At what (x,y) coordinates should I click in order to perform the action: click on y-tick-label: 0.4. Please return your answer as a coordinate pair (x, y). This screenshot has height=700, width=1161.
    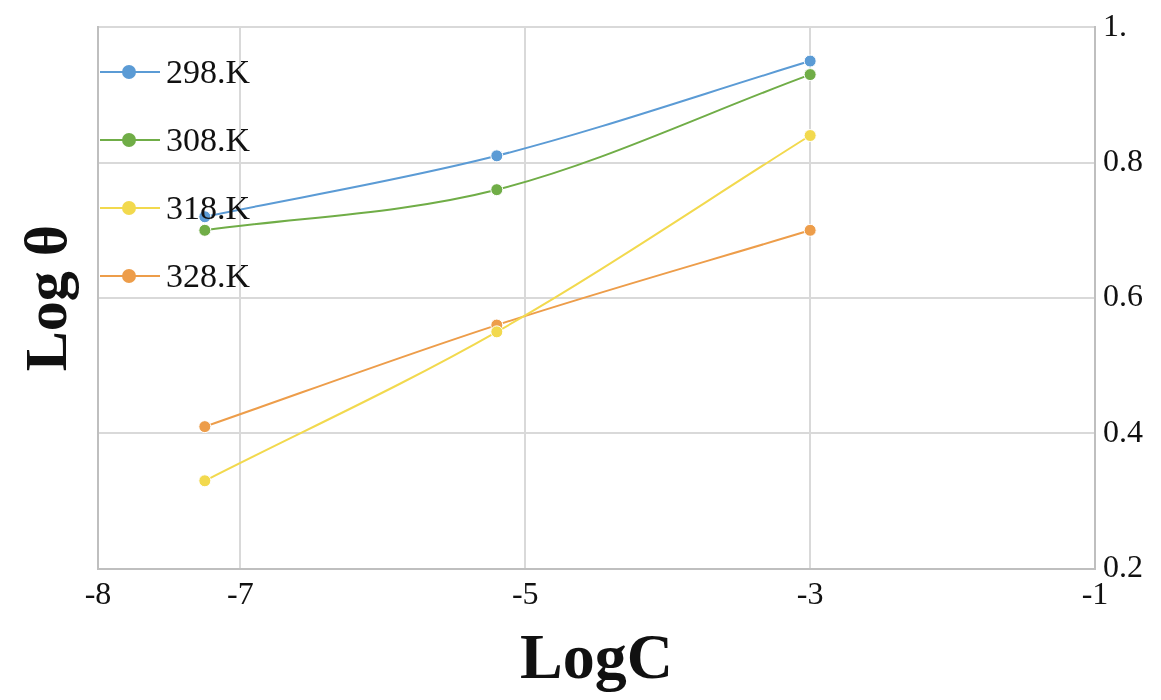
    Looking at the image, I should click on (1123, 430).